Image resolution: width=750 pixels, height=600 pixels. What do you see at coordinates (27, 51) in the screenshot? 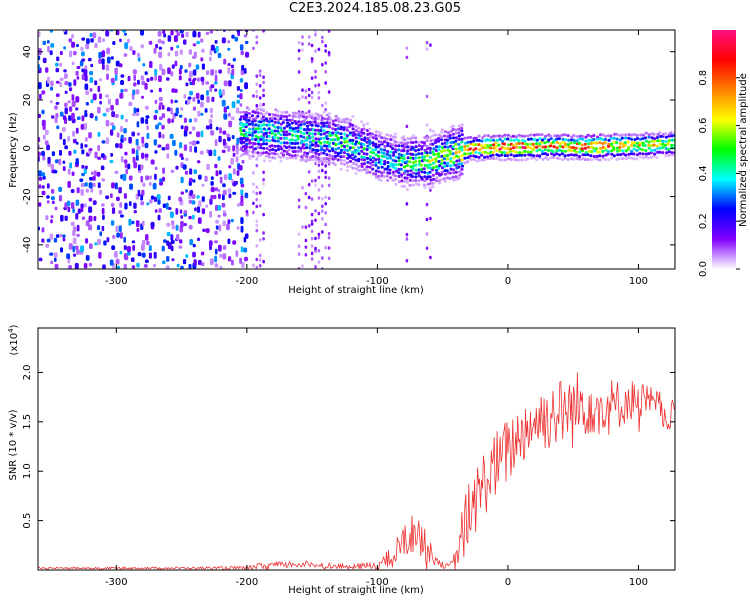
I see `spectrogram-y-tick-label: 40` at bounding box center [27, 51].